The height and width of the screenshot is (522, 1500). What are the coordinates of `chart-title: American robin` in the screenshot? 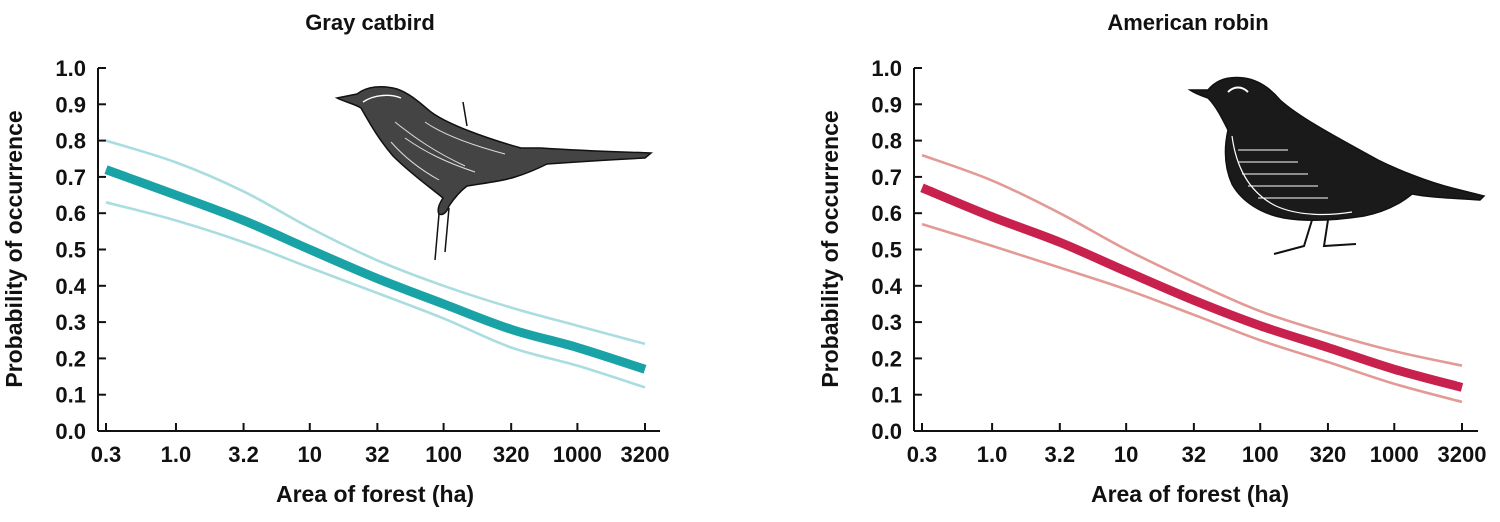 It's located at (1187, 22).